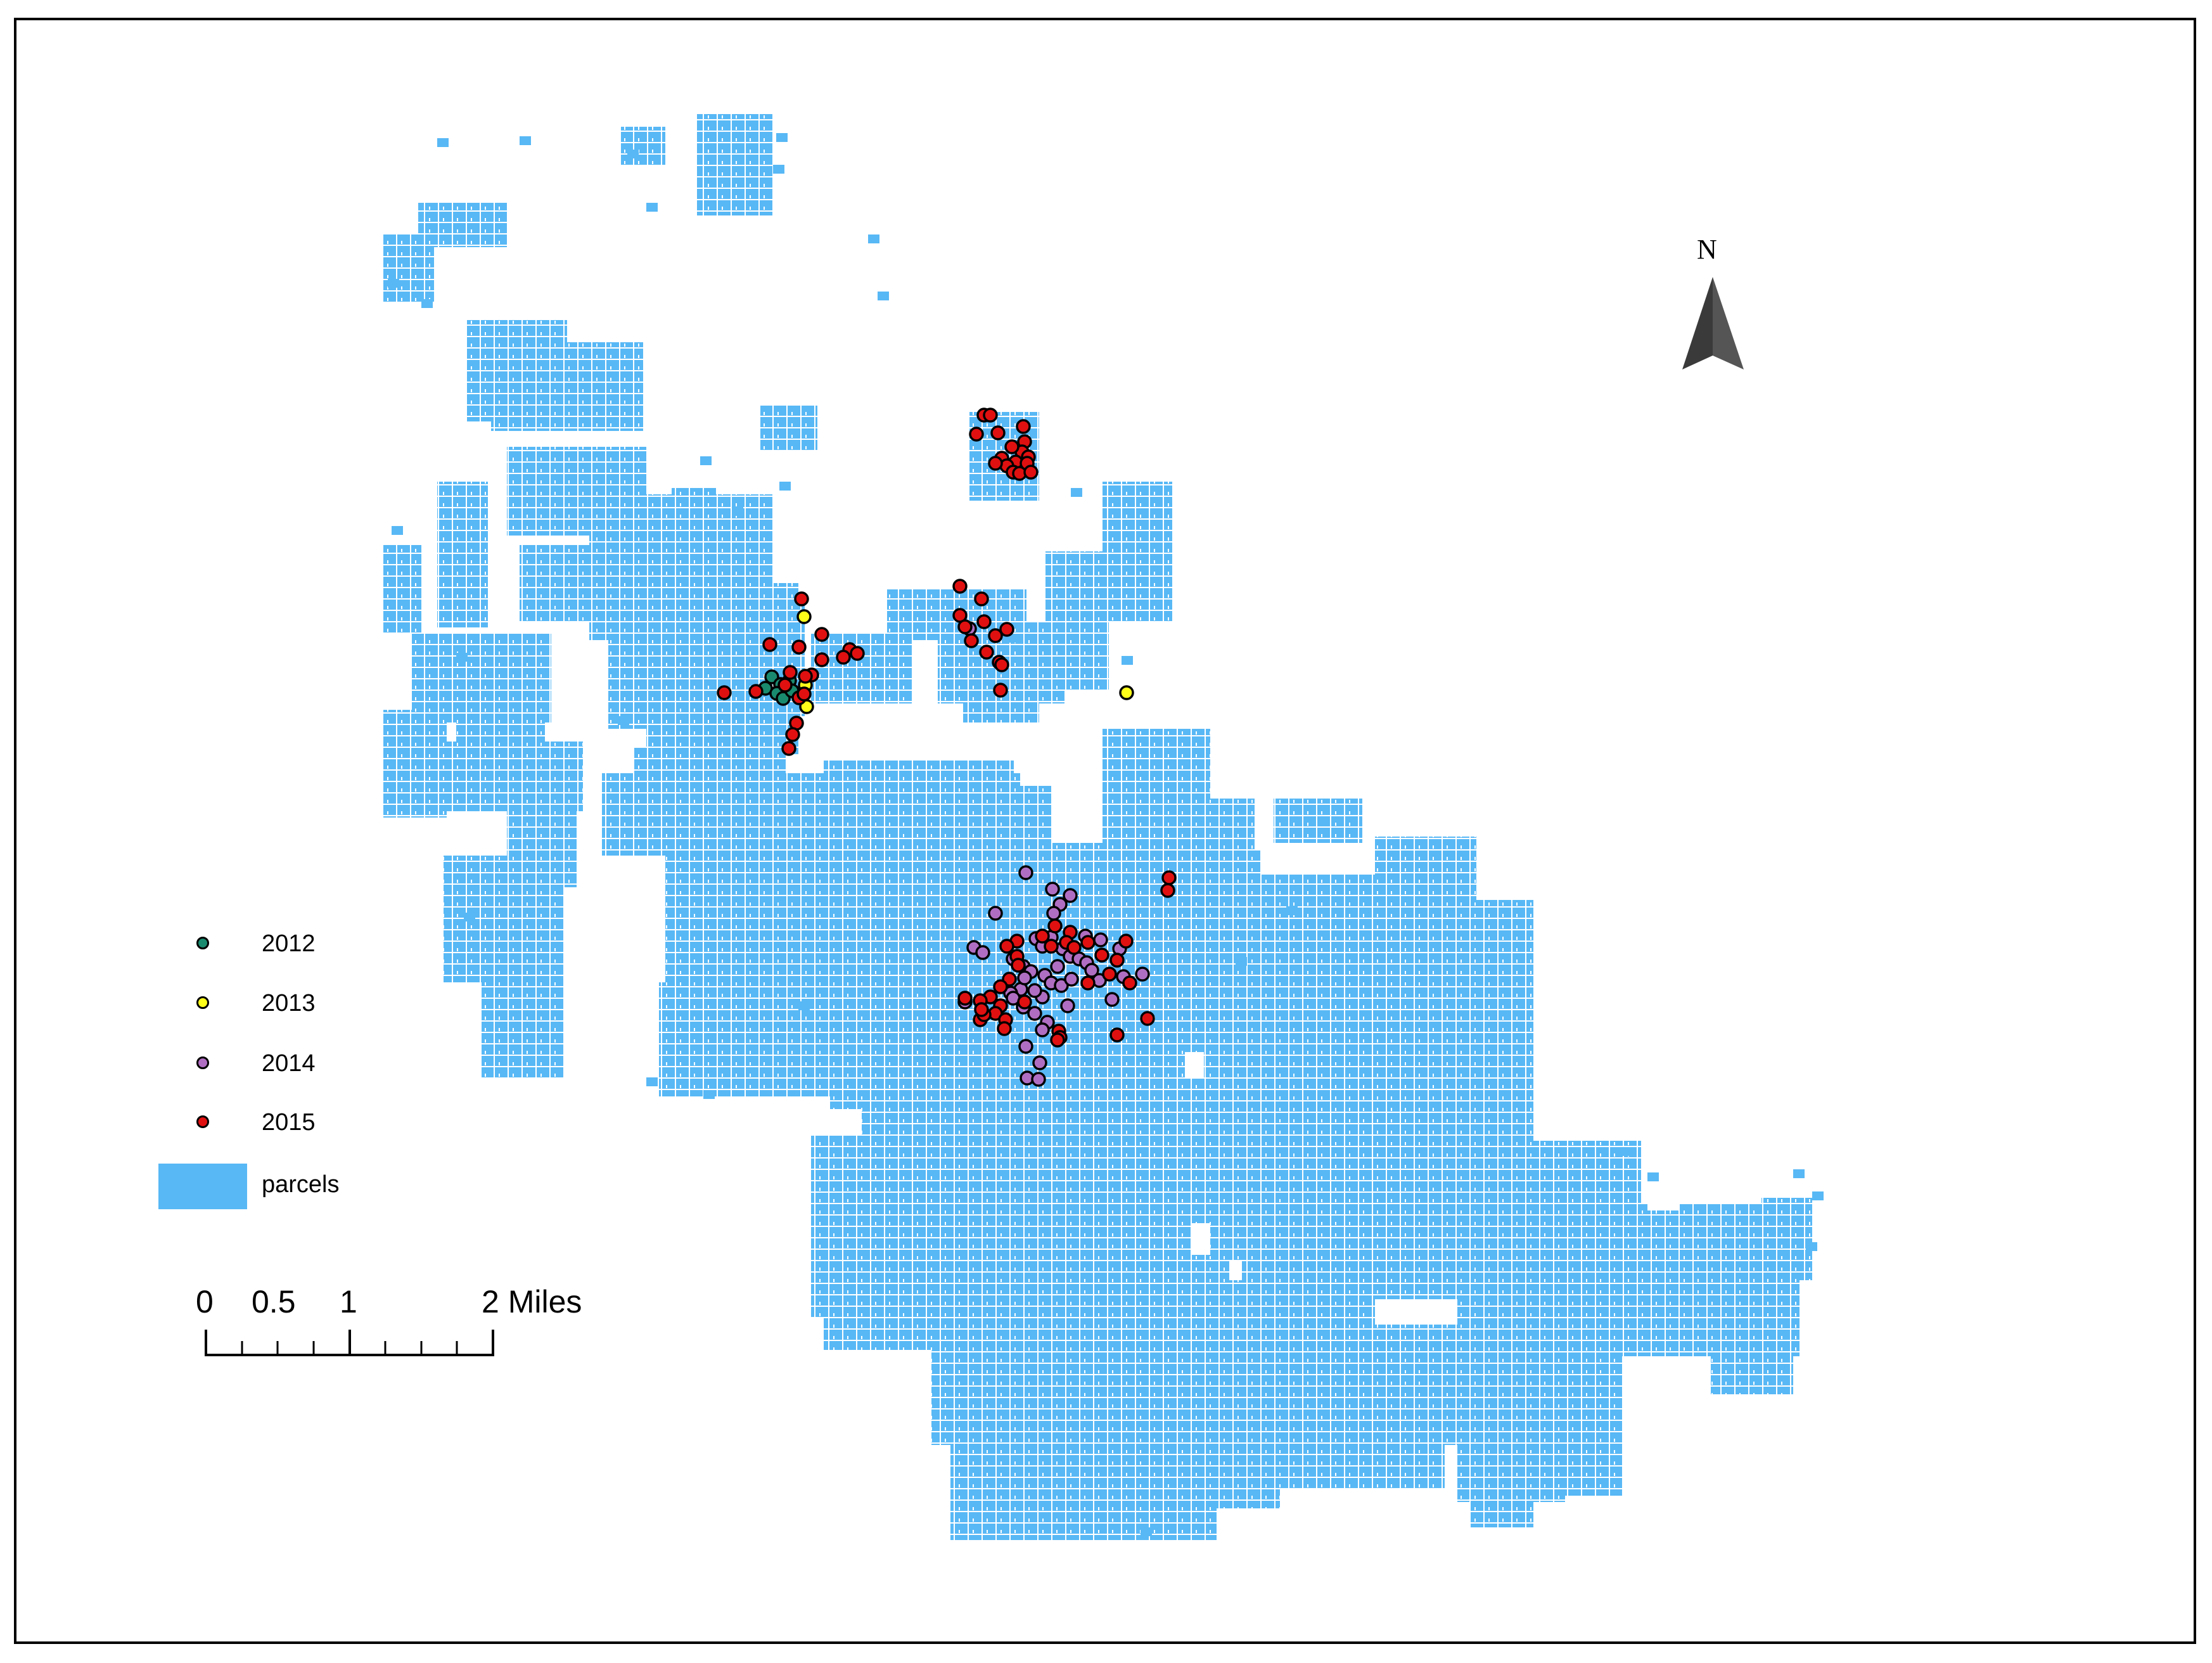  Describe the element at coordinates (202, 1186) in the screenshot. I see `legend-symbol-parcels` at that location.